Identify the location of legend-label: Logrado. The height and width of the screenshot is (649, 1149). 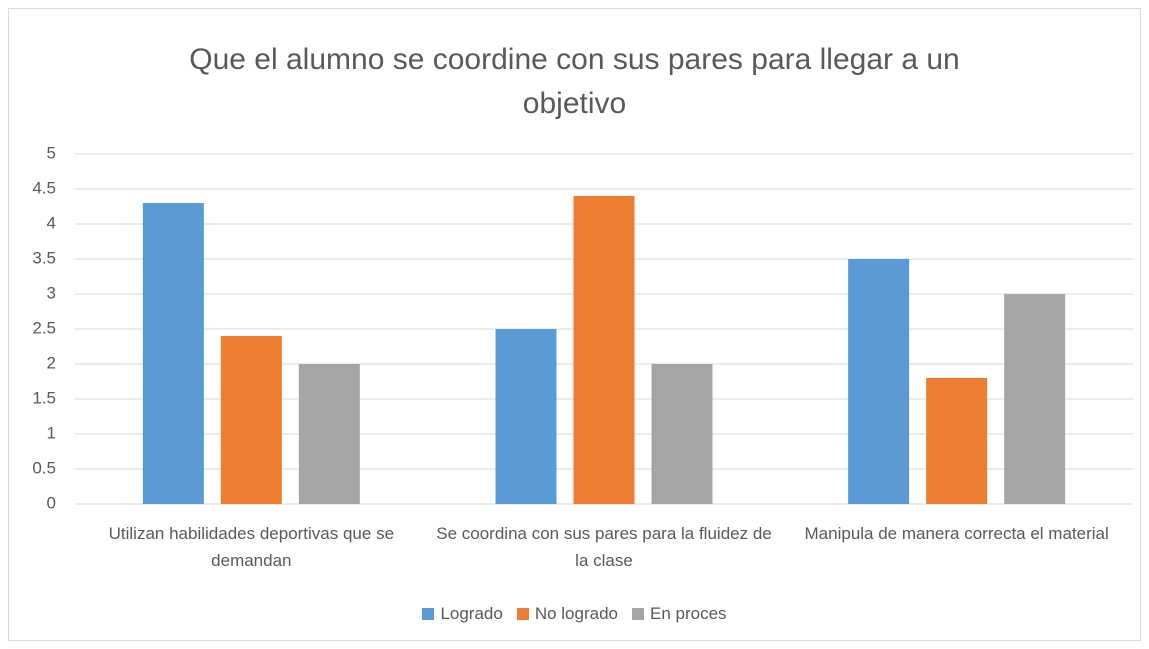
(471, 613).